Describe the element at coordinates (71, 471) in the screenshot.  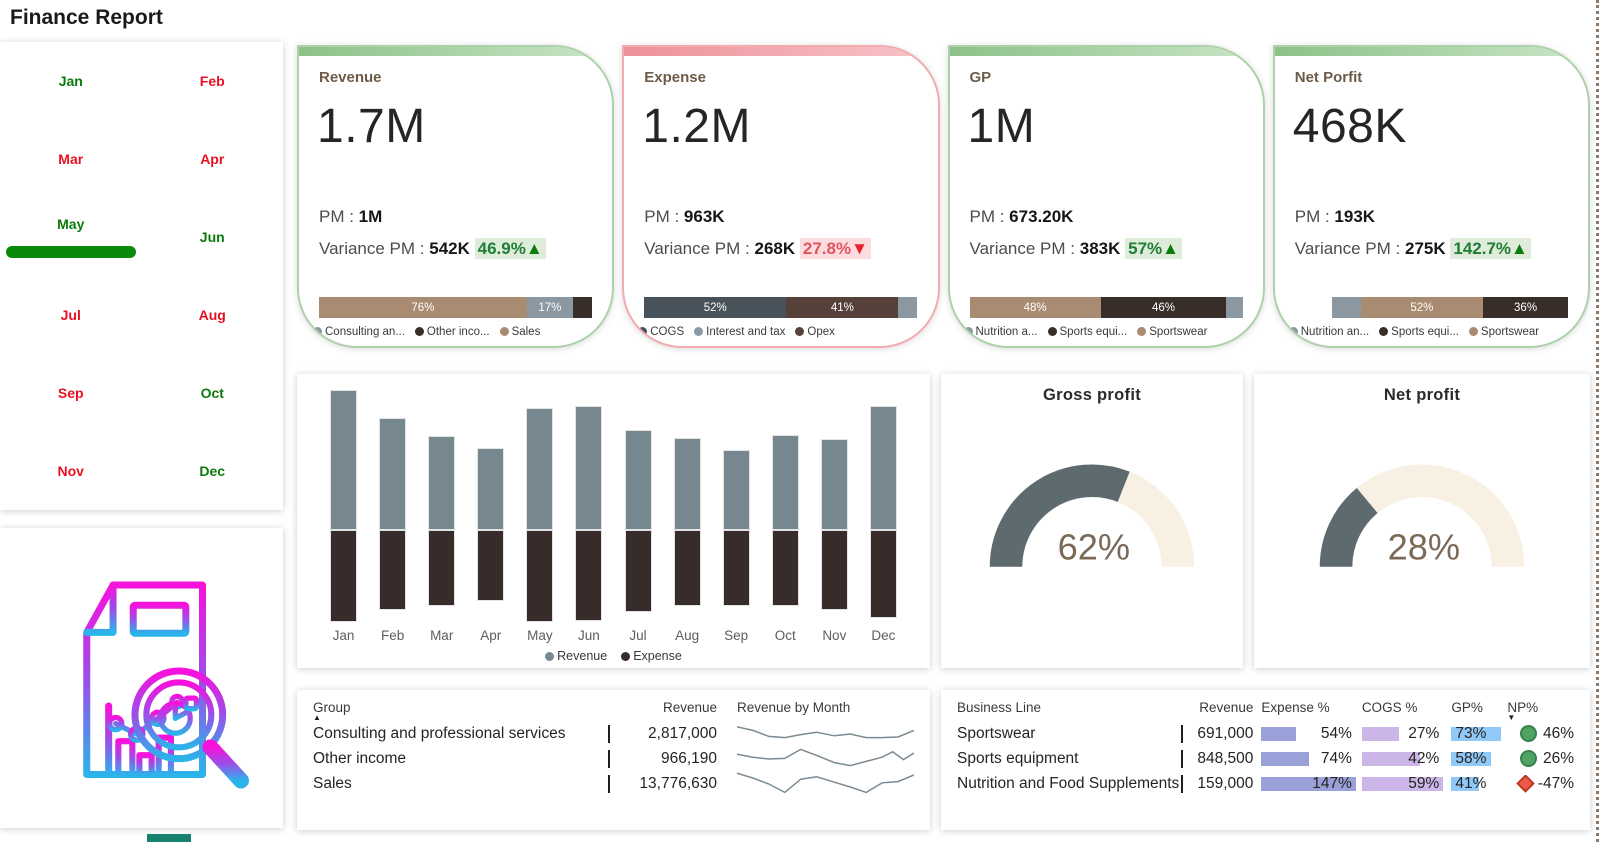
I see `slicer-month-nov: Nov` at that location.